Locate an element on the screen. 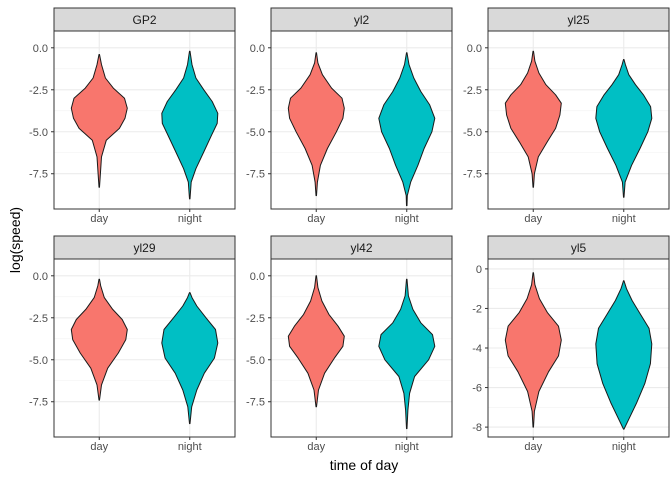 The image size is (672, 485). facet-title: yl25 is located at coordinates (578, 20).